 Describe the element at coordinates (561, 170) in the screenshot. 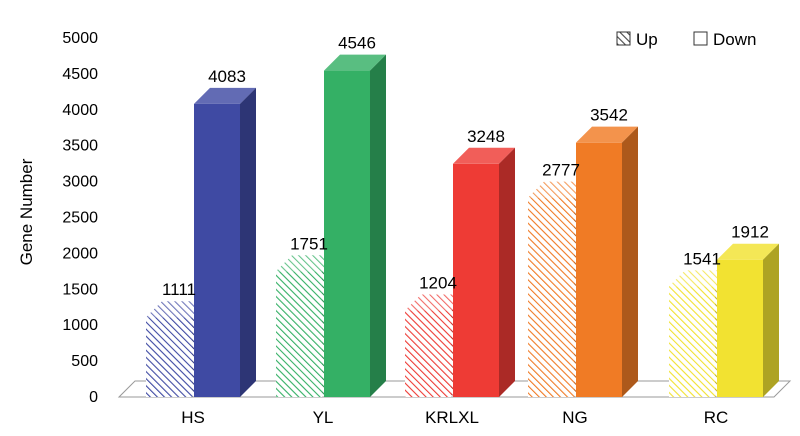

I see `value-label-NG-up: 2777` at that location.